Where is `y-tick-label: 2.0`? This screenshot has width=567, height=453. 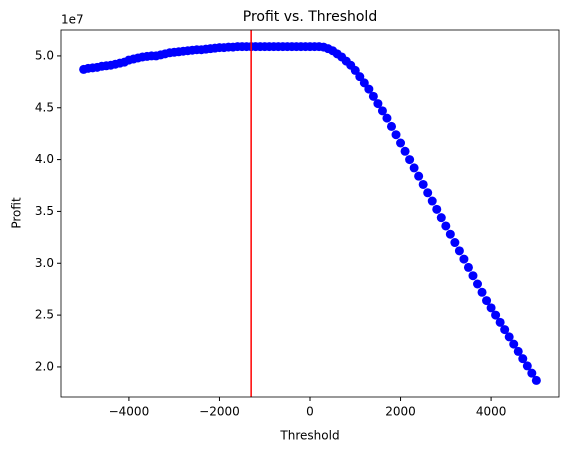 y-tick-label: 2.0 is located at coordinates (44, 366).